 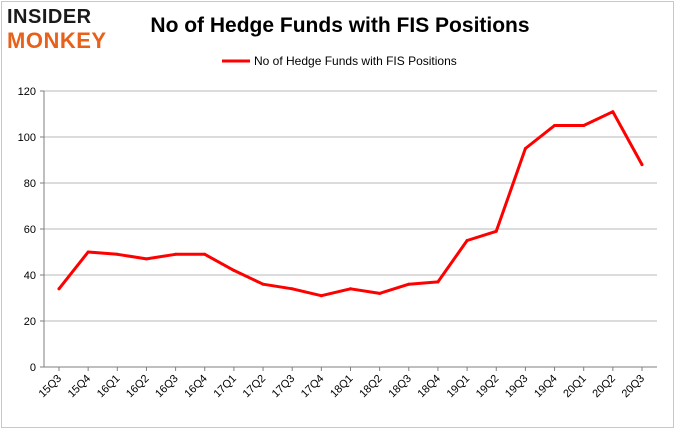 I want to click on y-tick-label: 100, so click(x=27, y=138).